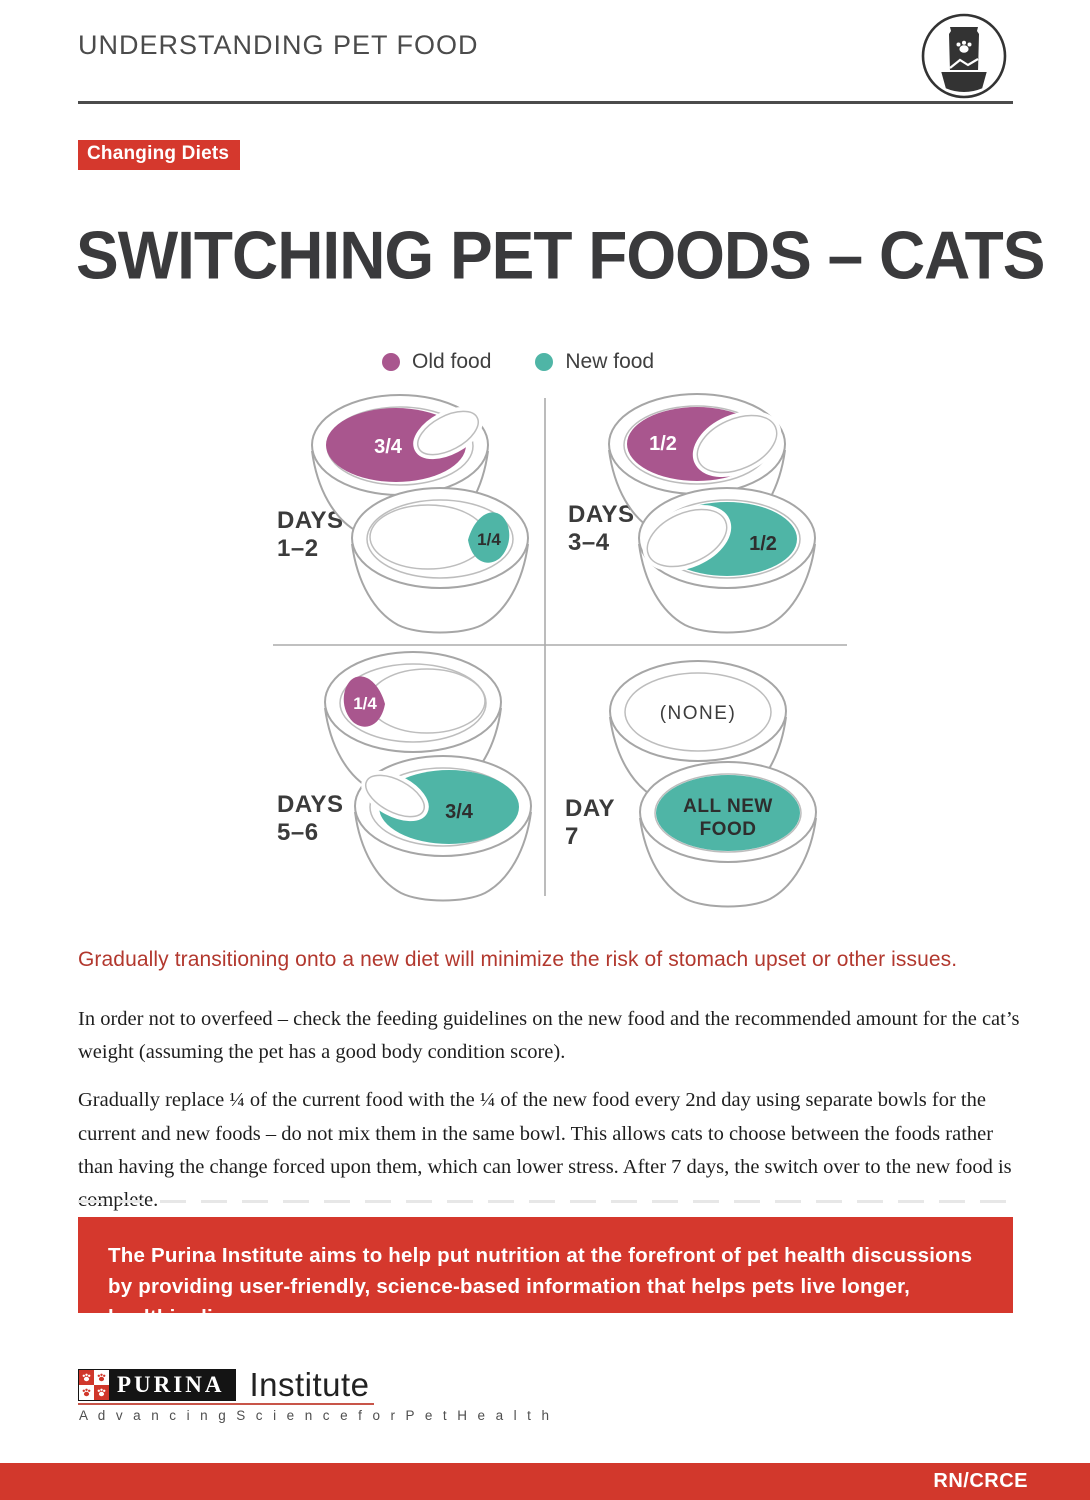  Describe the element at coordinates (278, 45) in the screenshot. I see `page-title: UNDERSTANDING PET FOOD` at that location.